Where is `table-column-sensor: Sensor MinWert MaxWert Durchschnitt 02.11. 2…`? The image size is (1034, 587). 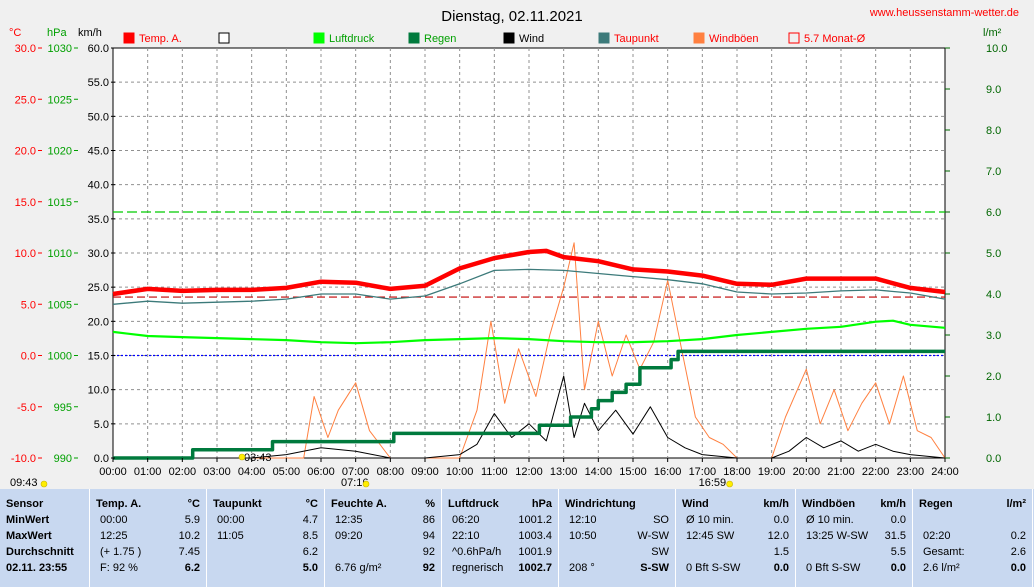
table-column-sensor: Sensor MinWert MaxWert Durchschnitt 02.11. 2… is located at coordinates (45, 538).